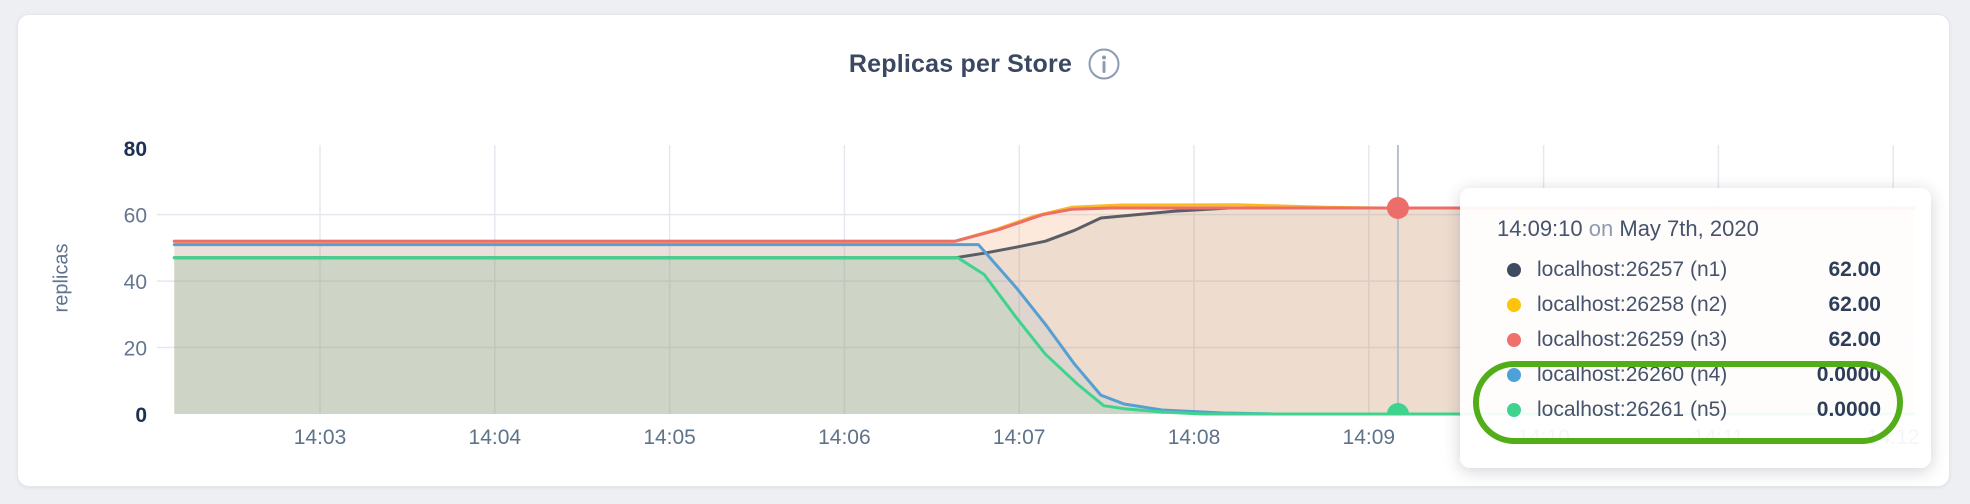 The height and width of the screenshot is (504, 1970). Describe the element at coordinates (1104, 64) in the screenshot. I see `info-icon` at that location.